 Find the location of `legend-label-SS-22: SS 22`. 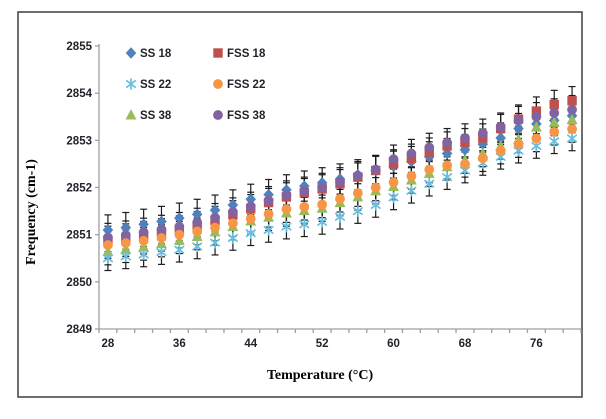

legend-label-SS-22: SS 22 is located at coordinates (155, 85).